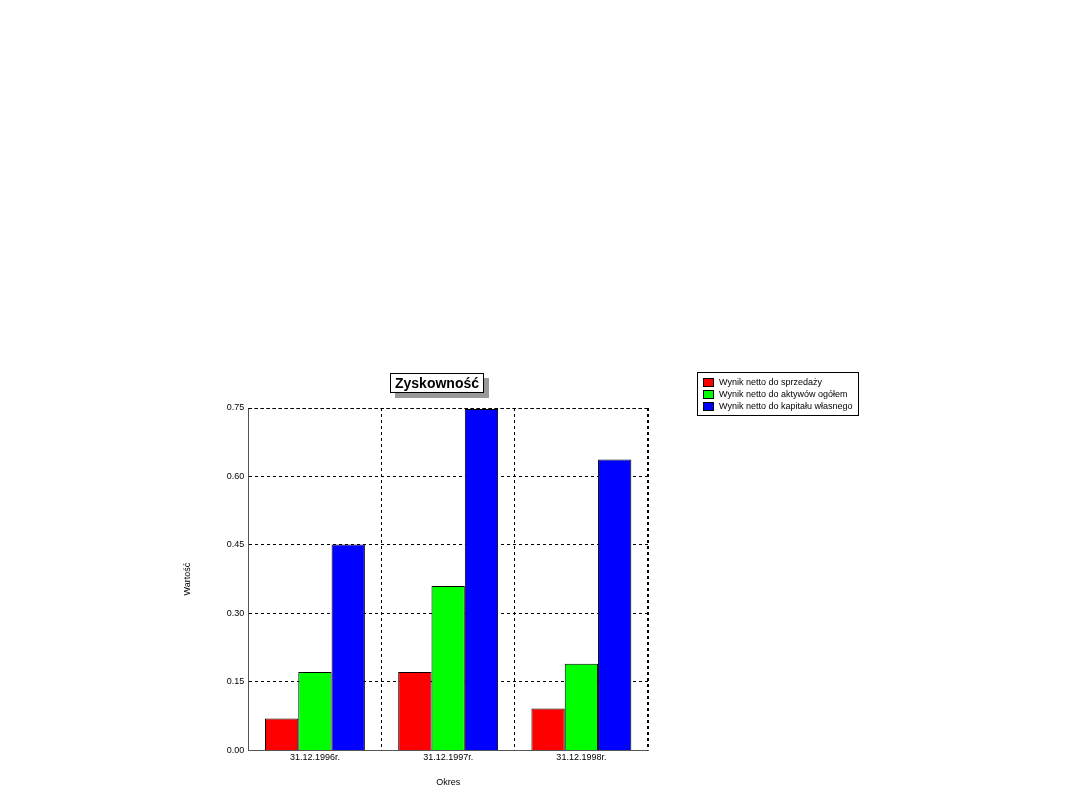 The width and height of the screenshot is (1080, 810). Describe the element at coordinates (448, 782) in the screenshot. I see `x-axis-title: Okres` at that location.